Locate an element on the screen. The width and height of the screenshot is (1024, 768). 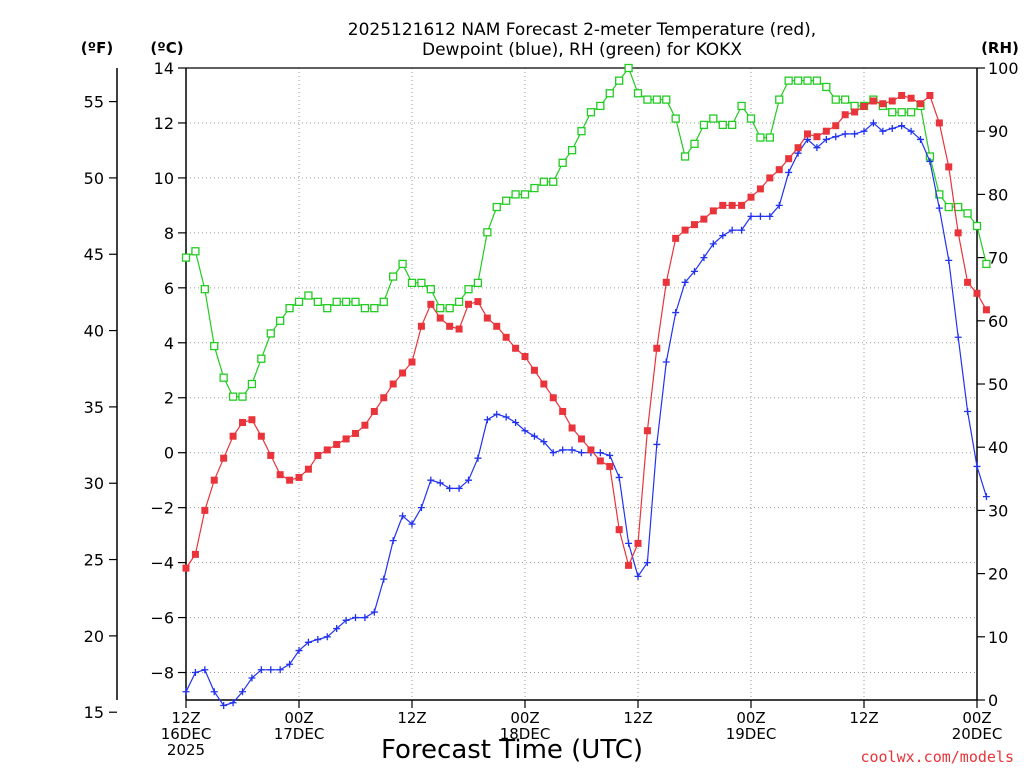
rh-tick-label: 0 is located at coordinates (993, 700).